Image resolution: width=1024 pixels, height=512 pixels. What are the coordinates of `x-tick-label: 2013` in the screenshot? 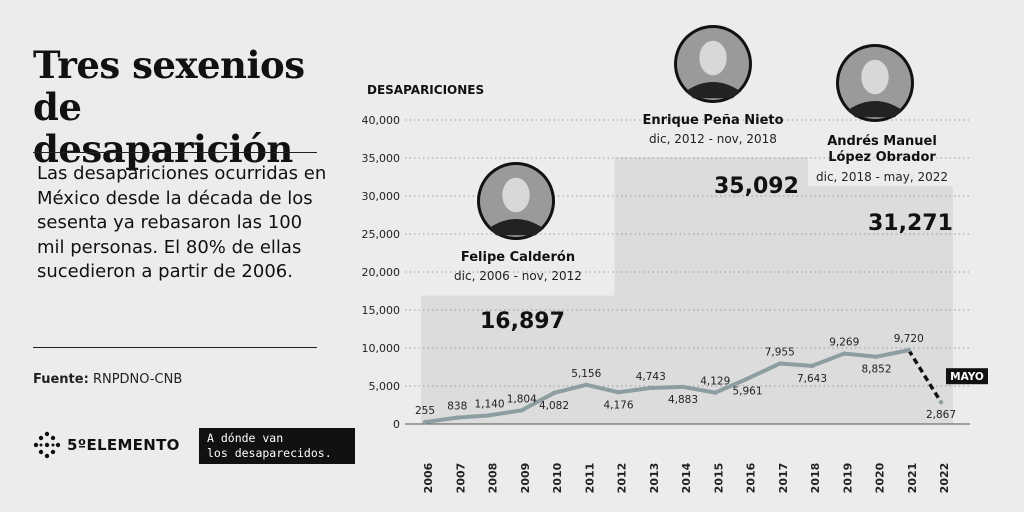 It's located at (654, 478).